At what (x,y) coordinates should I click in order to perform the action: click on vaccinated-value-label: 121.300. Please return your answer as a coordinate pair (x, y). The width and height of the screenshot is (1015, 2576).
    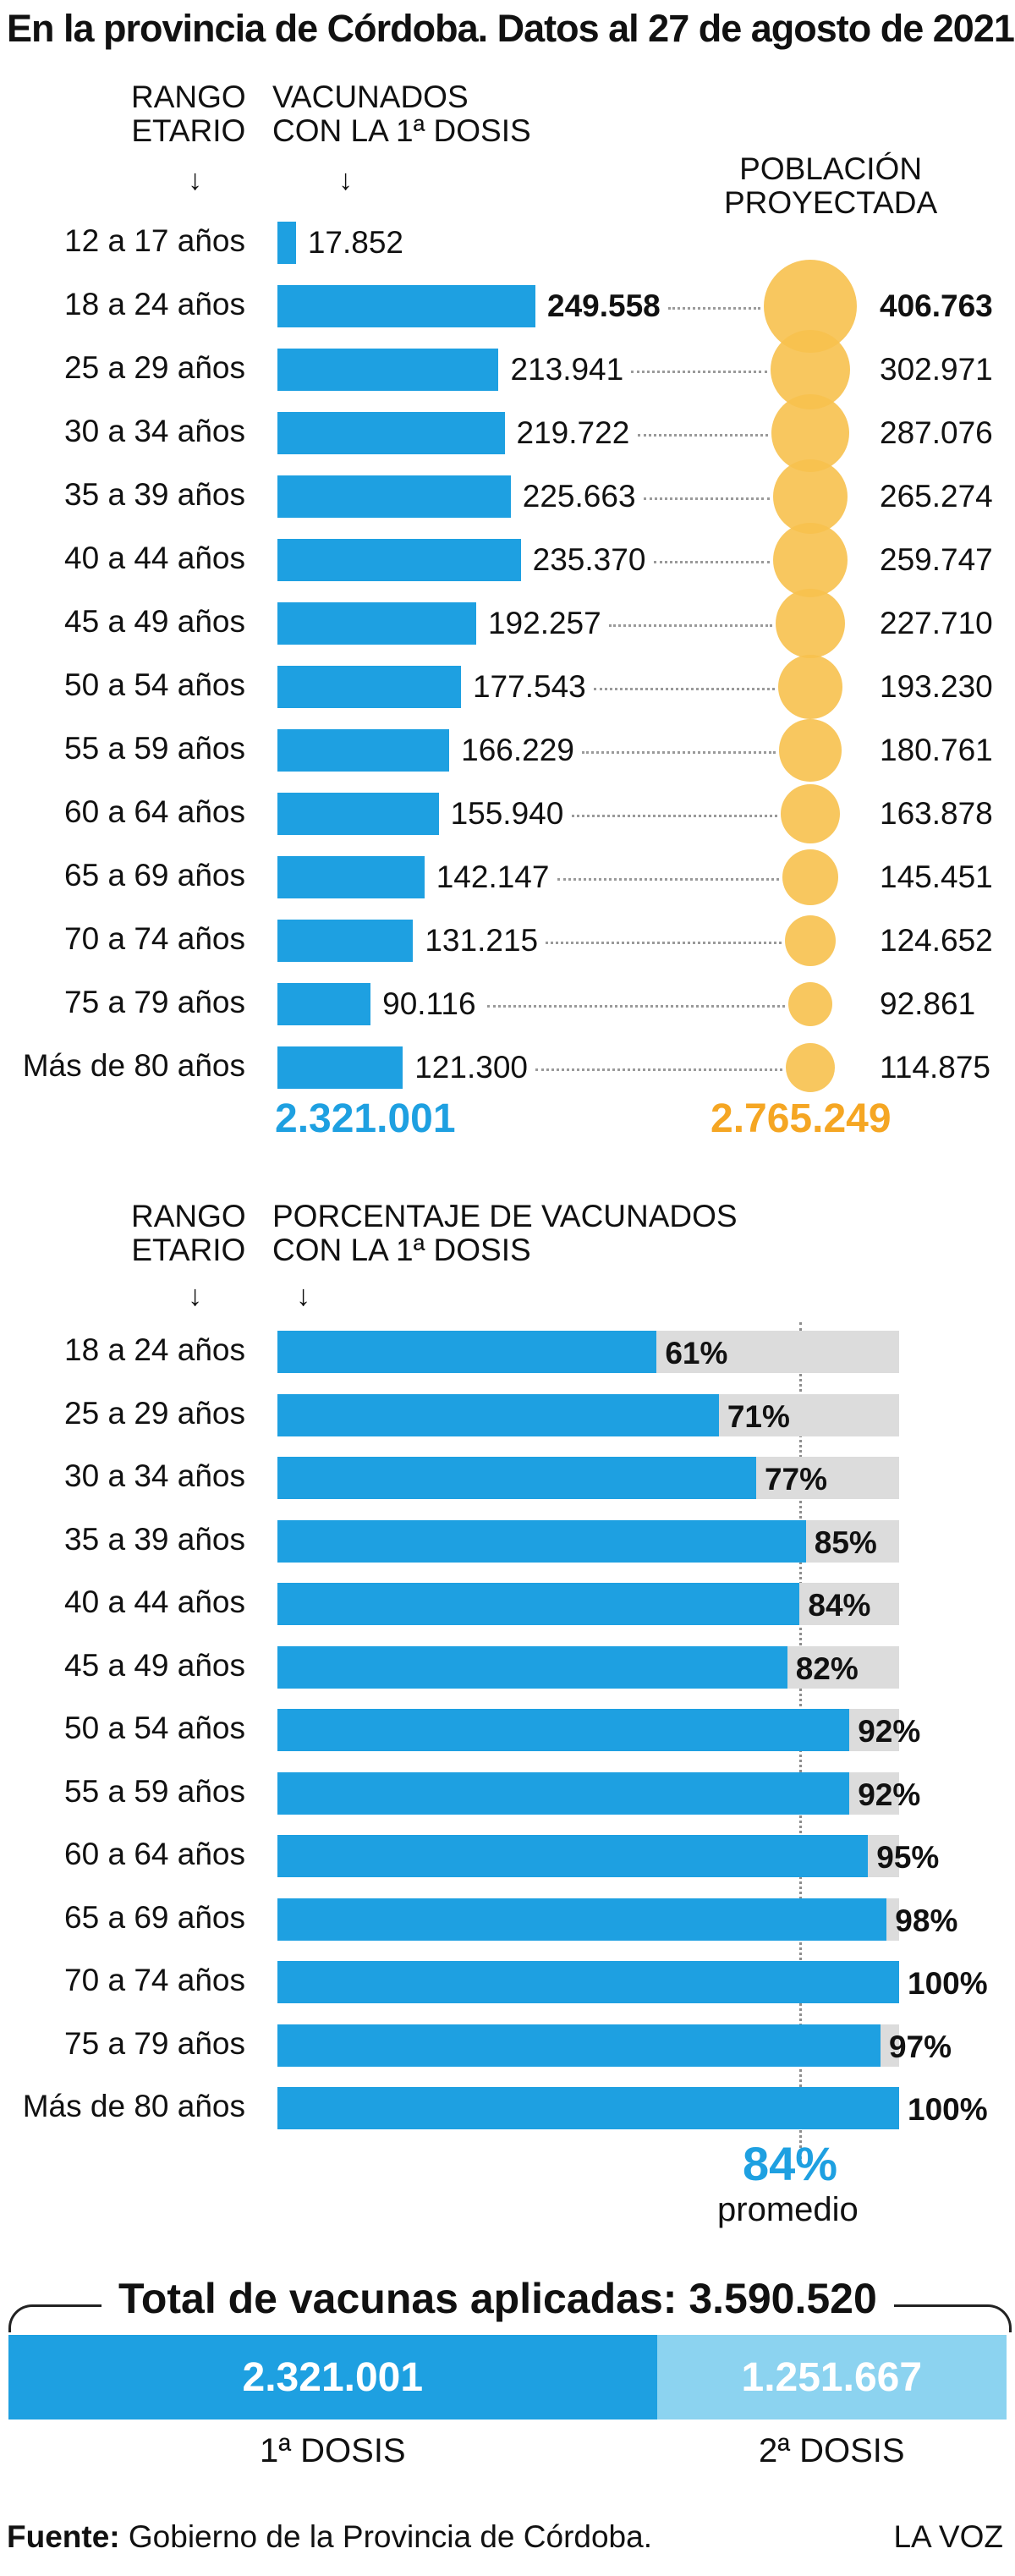
    Looking at the image, I should click on (471, 1067).